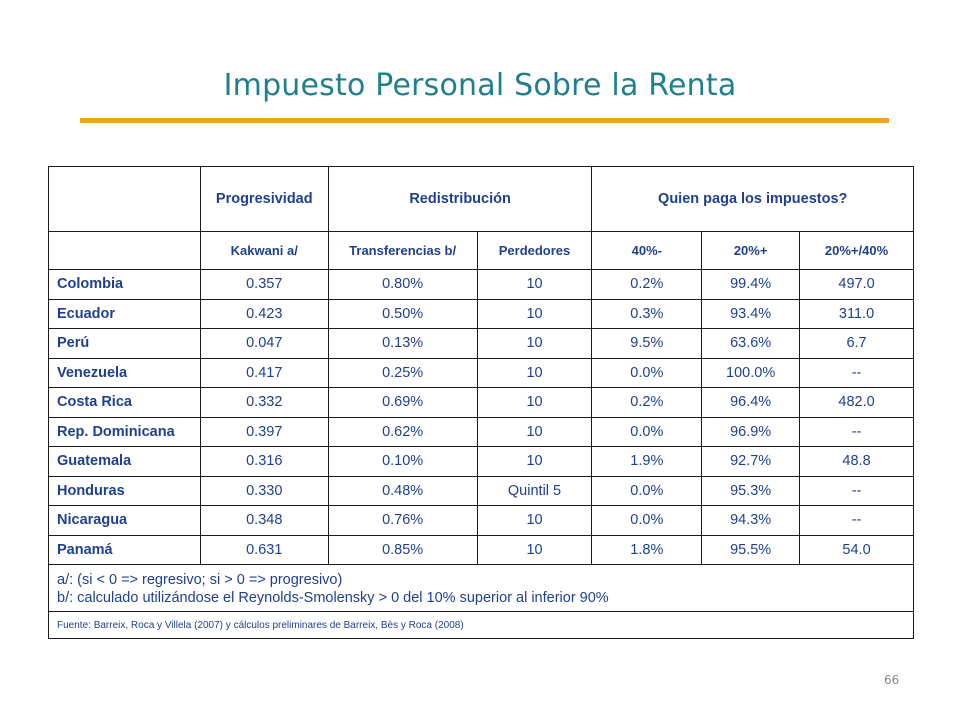 This screenshot has height=720, width=960. Describe the element at coordinates (124, 402) in the screenshot. I see `country-name: Costa Rica` at that location.